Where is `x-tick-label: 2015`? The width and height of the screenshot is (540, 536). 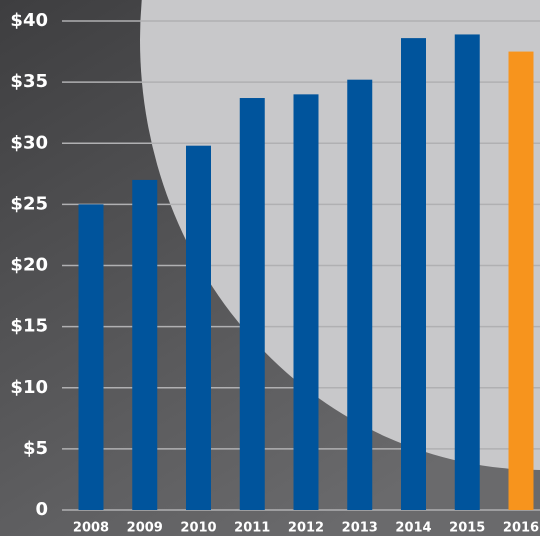
x-tick-label: 2015 is located at coordinates (467, 528).